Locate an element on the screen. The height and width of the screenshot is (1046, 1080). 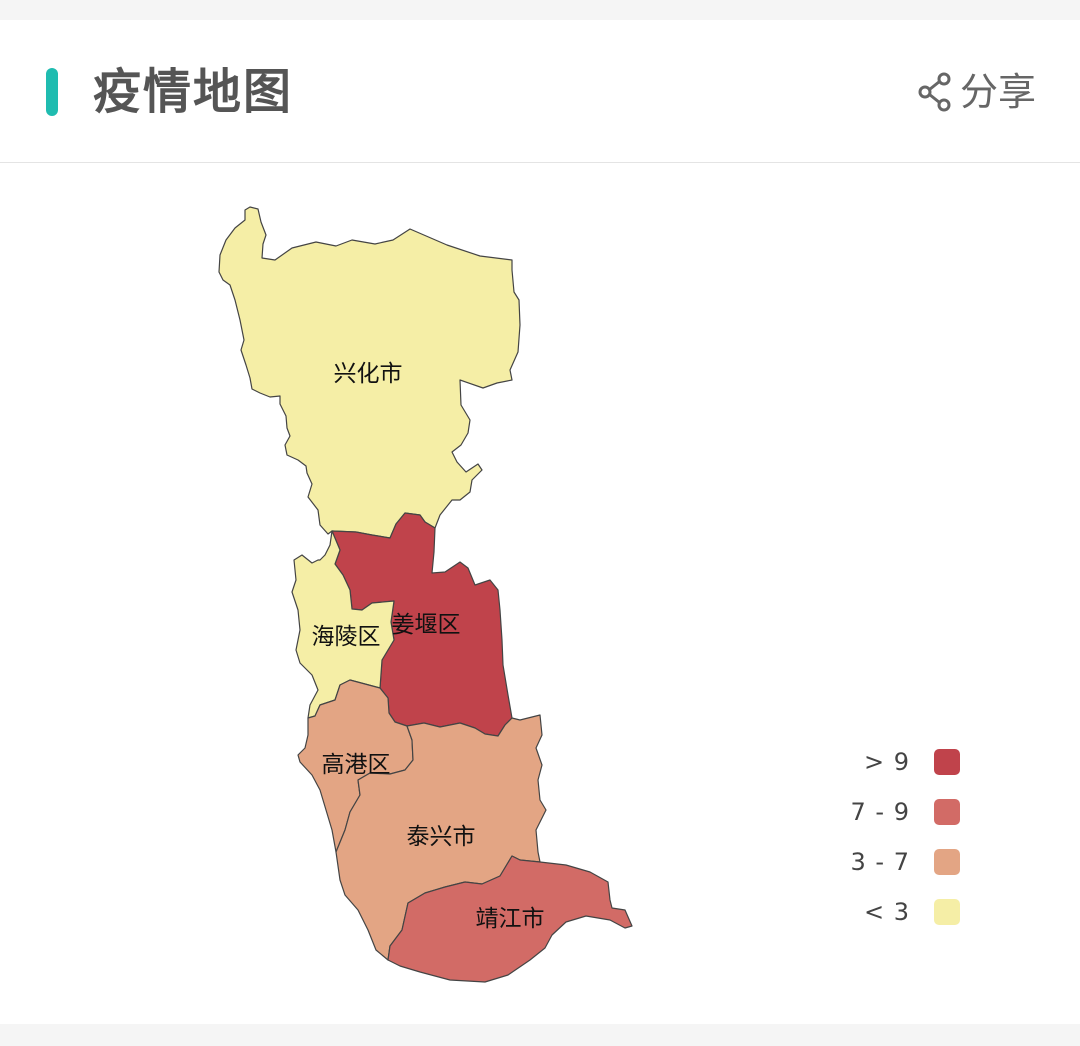
legend-label: 7 - 9 is located at coordinates (880, 812).